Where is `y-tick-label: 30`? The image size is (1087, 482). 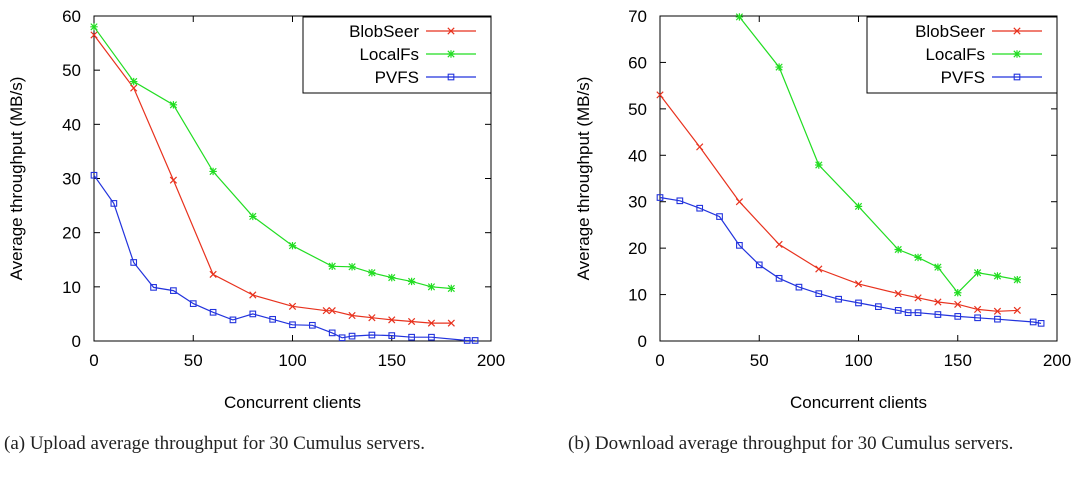
y-tick-label: 30 is located at coordinates (637, 202).